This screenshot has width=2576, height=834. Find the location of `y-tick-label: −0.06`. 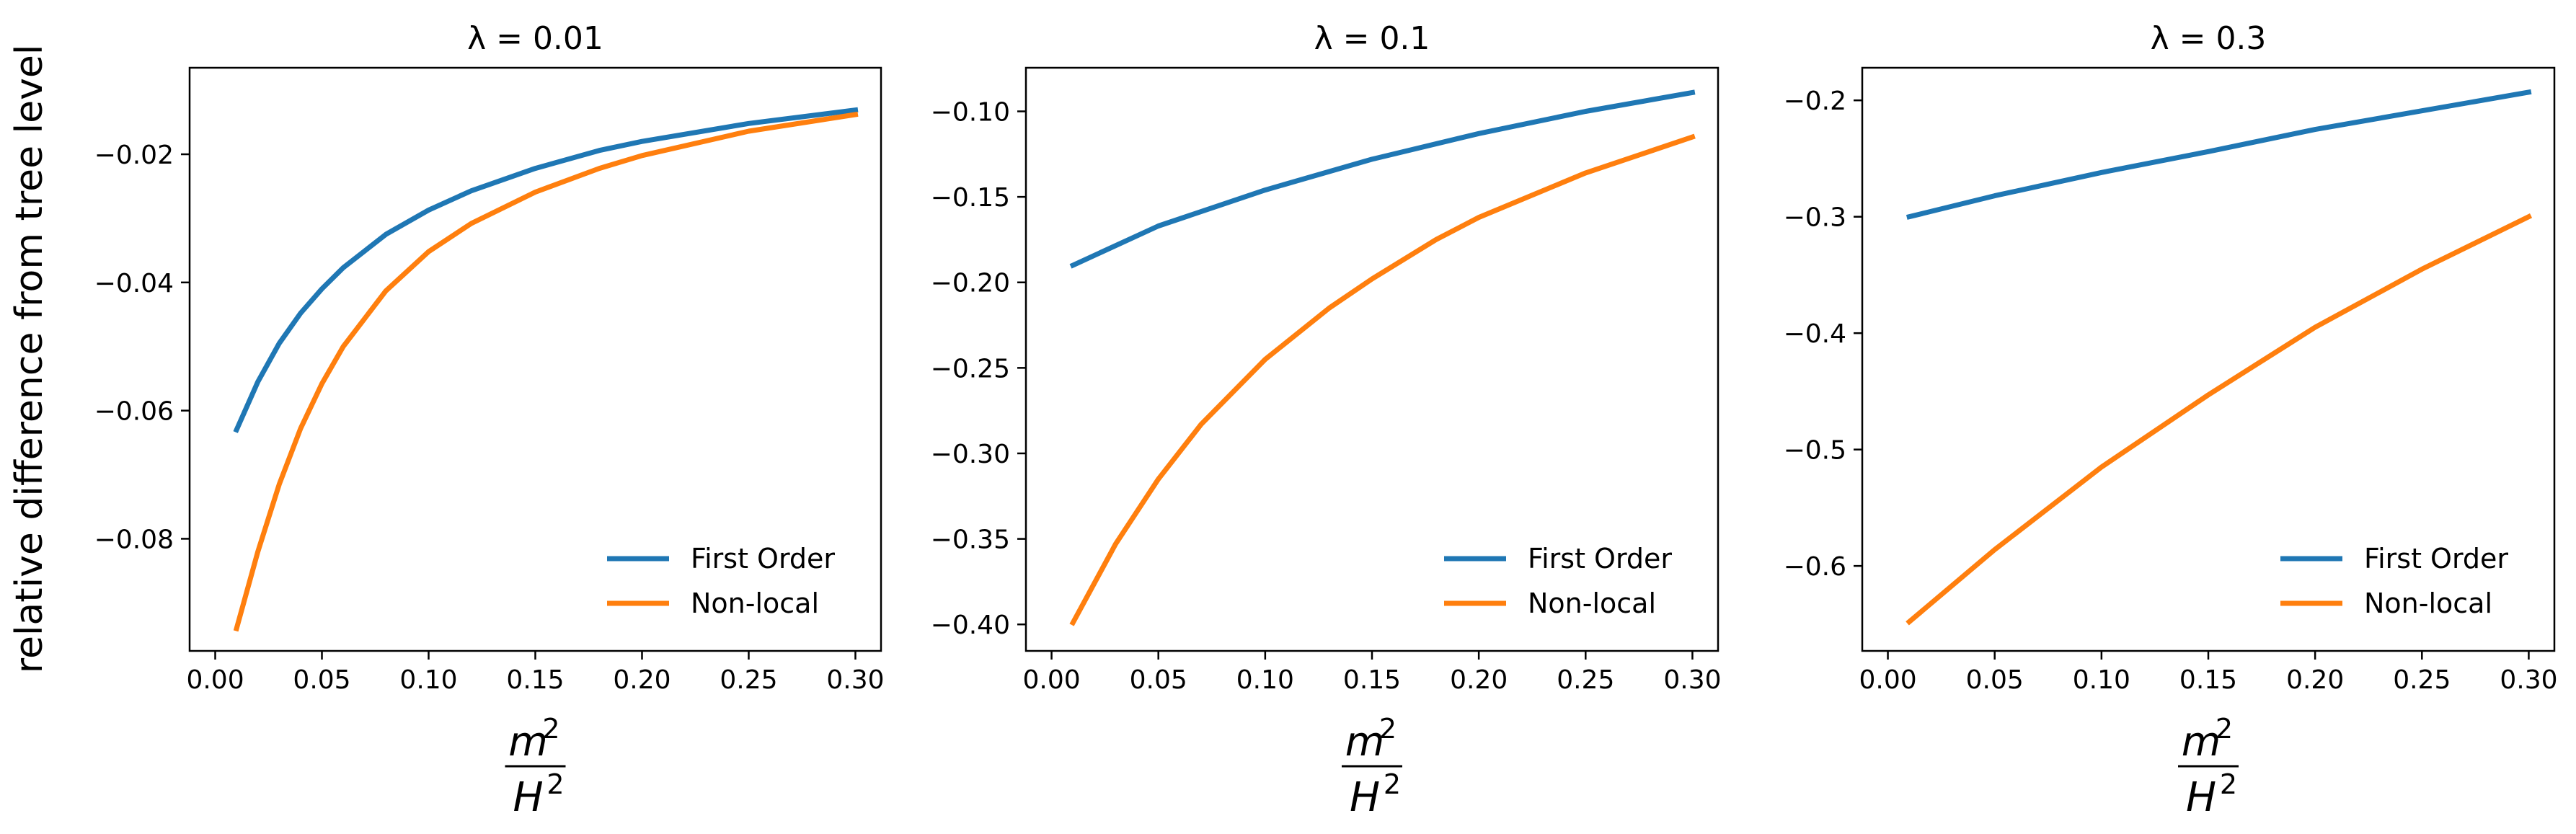

y-tick-label: −0.06 is located at coordinates (134, 412).